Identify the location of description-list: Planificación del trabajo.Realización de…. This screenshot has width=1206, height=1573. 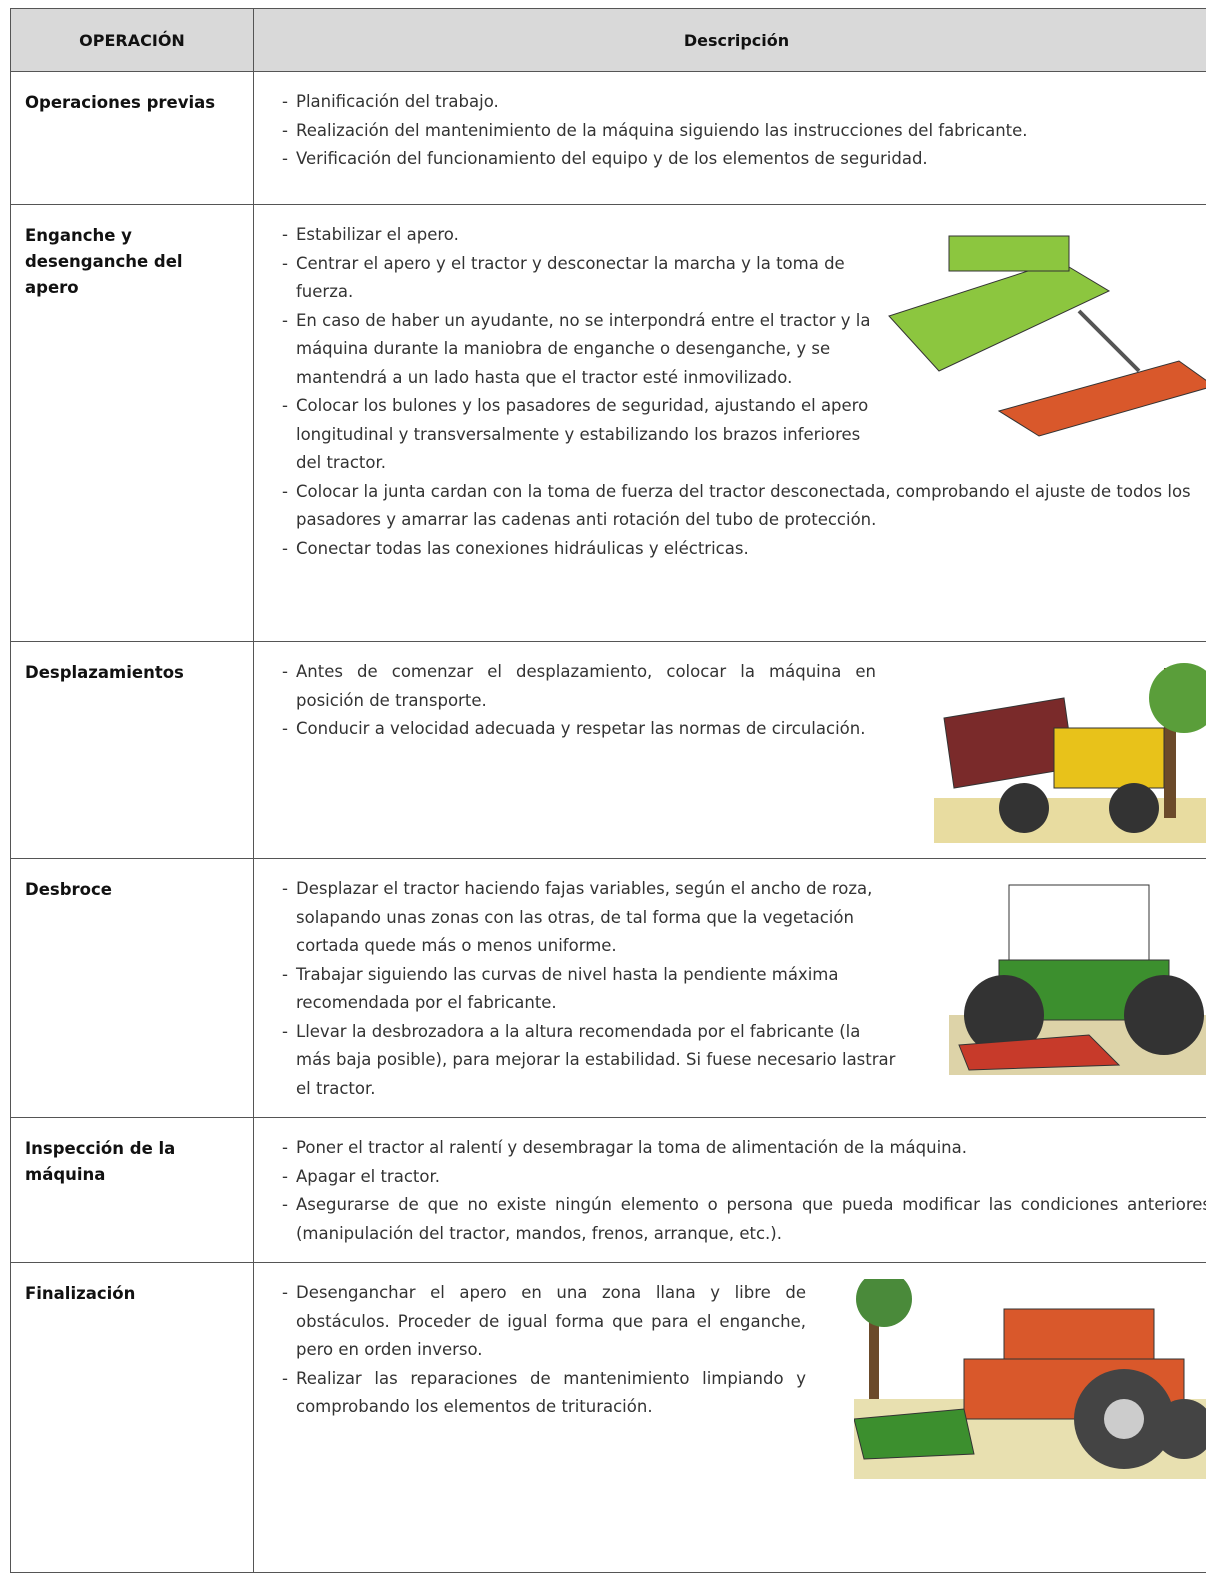
(746, 131).